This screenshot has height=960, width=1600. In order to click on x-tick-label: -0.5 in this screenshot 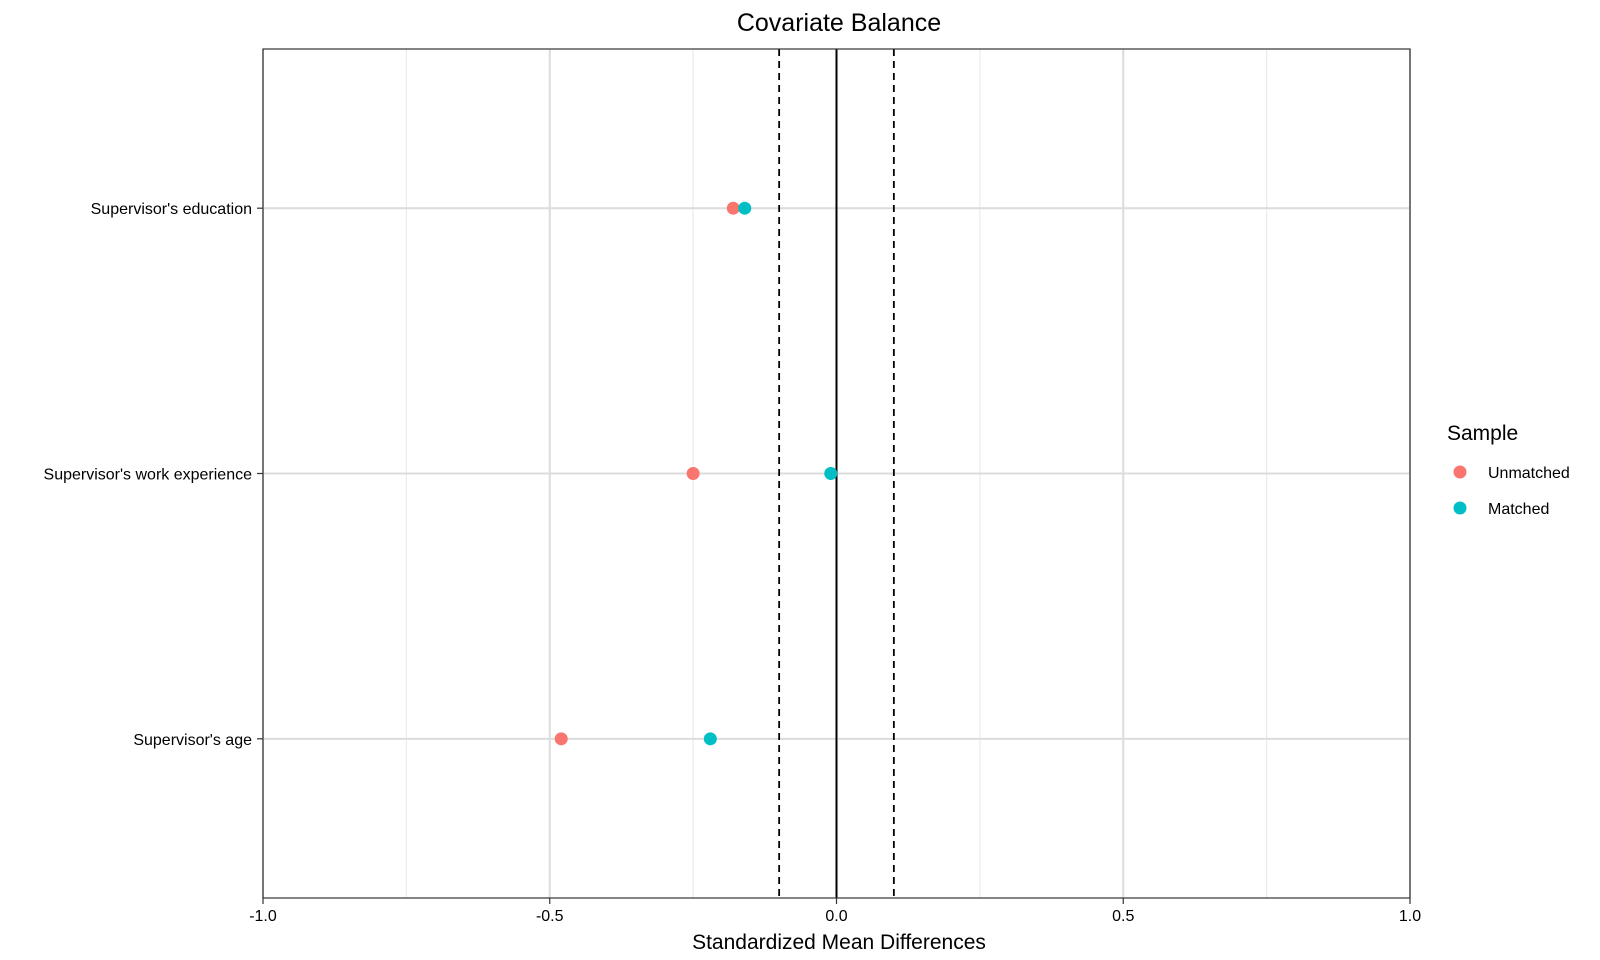, I will do `click(550, 916)`.